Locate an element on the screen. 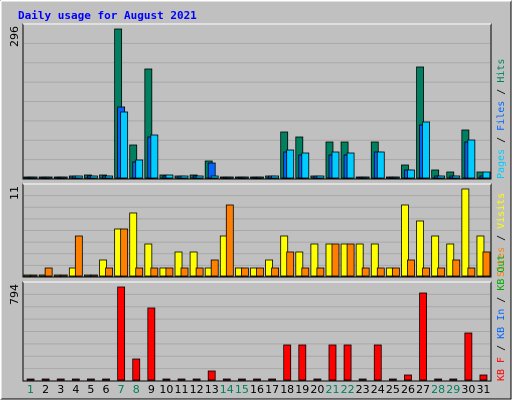 The width and height of the screenshot is (512, 400). x-tick-label: 1 is located at coordinates (30, 389).